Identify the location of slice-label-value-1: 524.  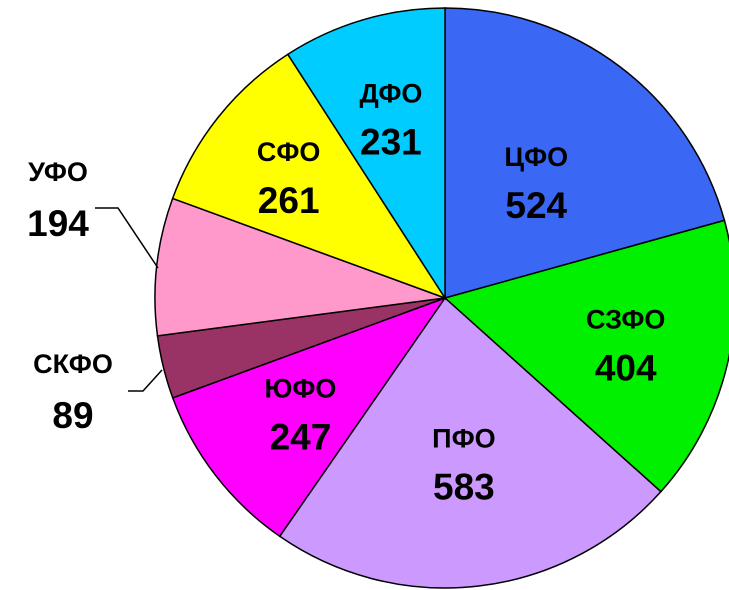
(536, 205).